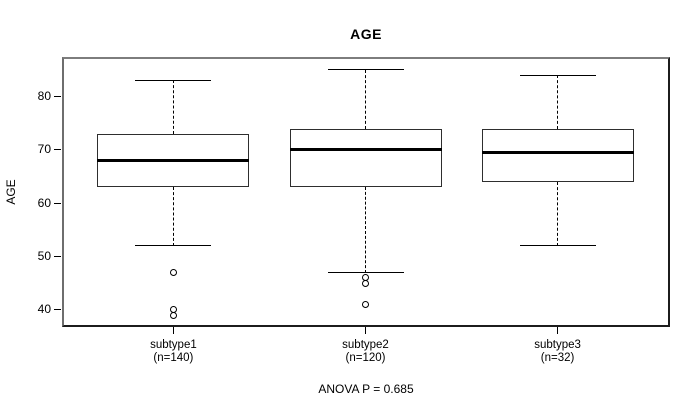 This screenshot has width=700, height=400. I want to click on group-label-n: (n=32), so click(557, 357).